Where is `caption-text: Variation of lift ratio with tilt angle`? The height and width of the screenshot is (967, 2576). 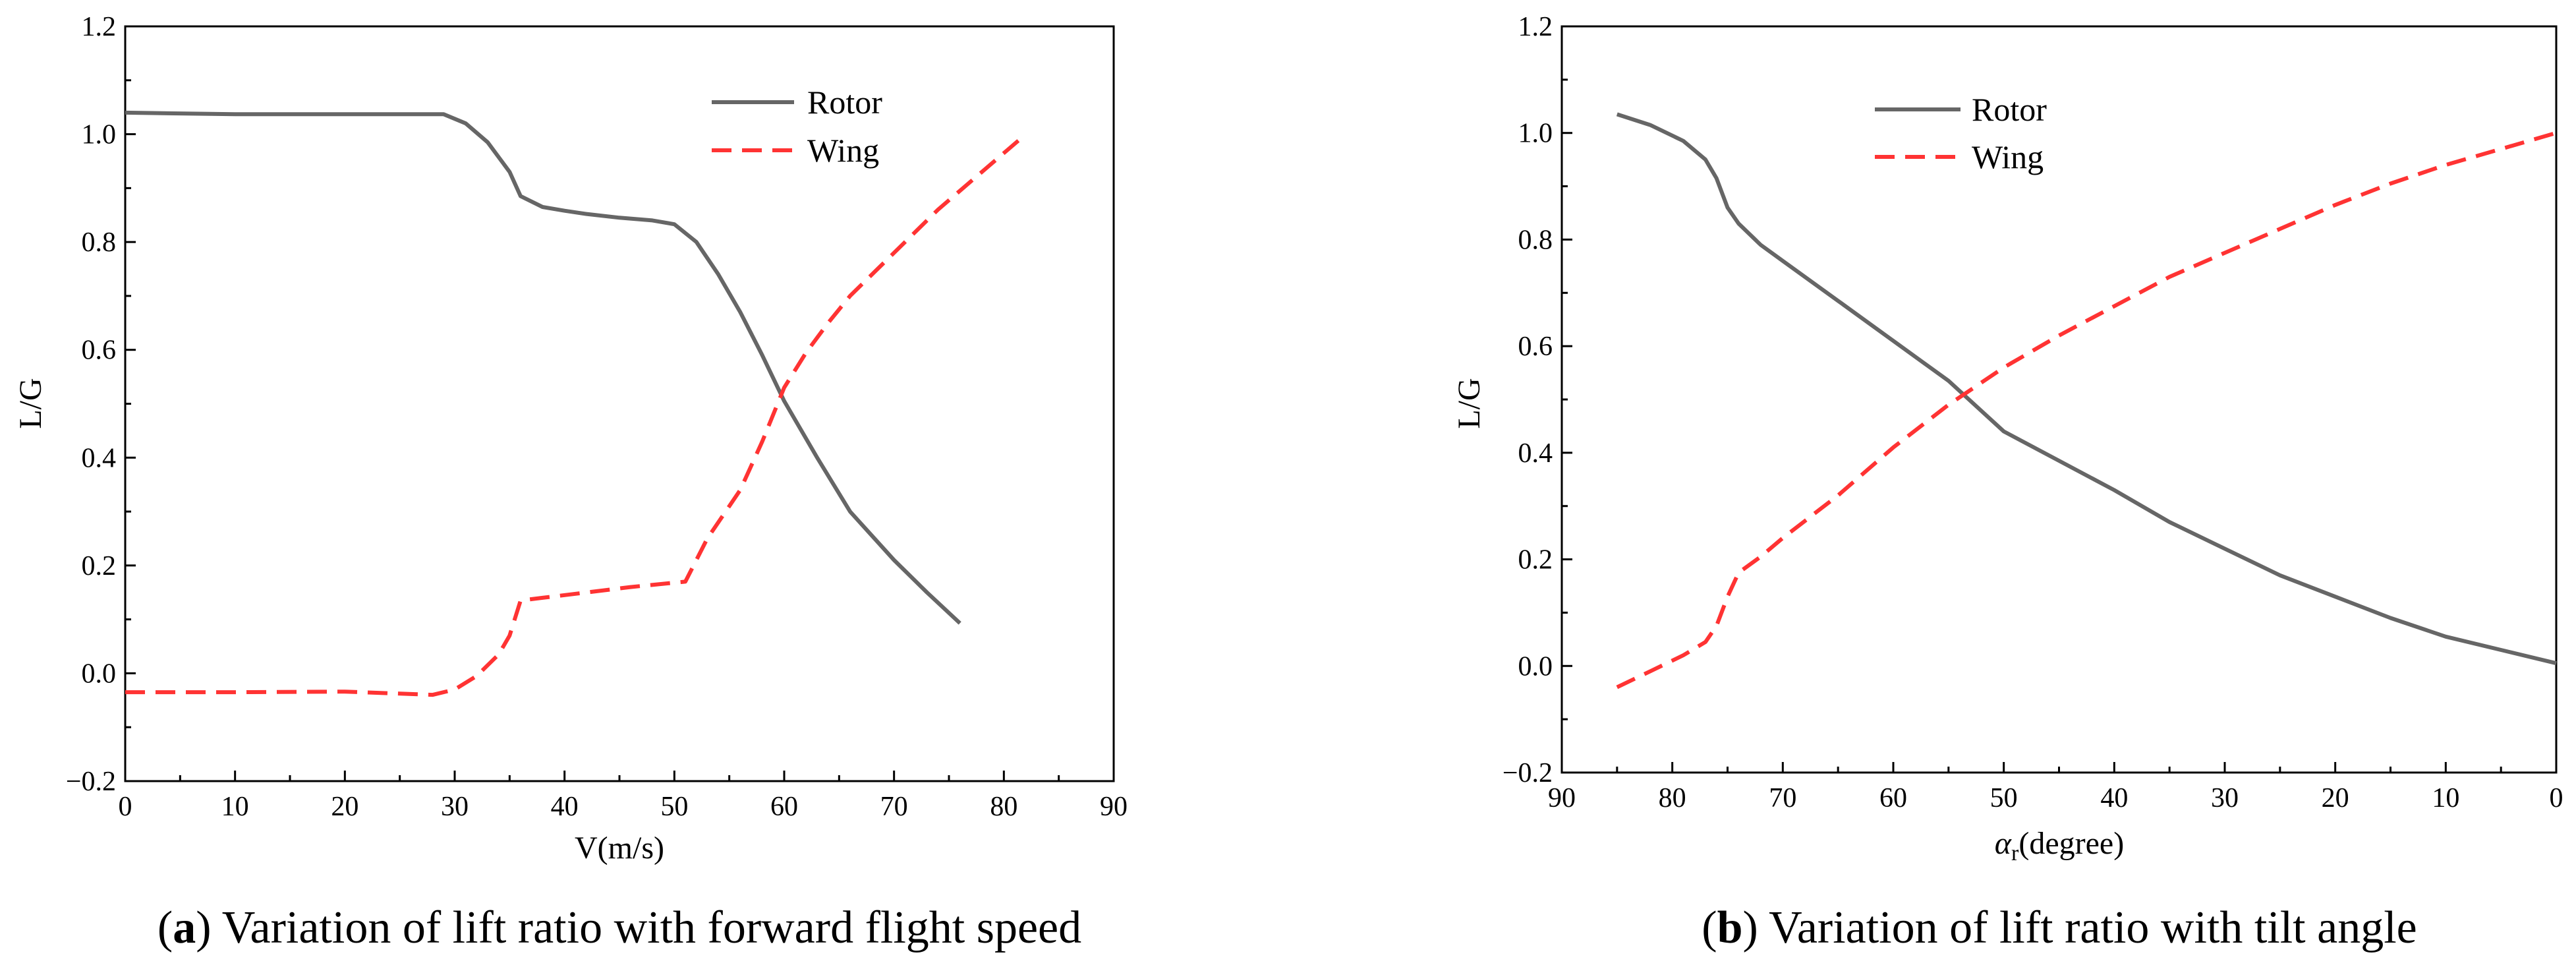
caption-text: Variation of lift ratio with tilt angle is located at coordinates (2088, 927).